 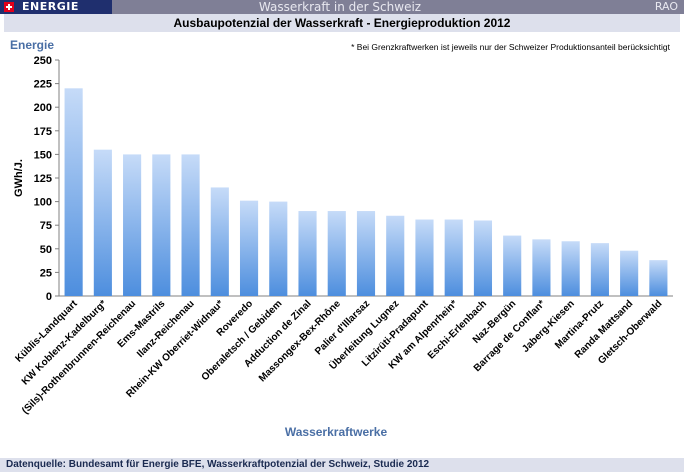 What do you see at coordinates (46, 226) in the screenshot?
I see `y-tick-label: 75` at bounding box center [46, 226].